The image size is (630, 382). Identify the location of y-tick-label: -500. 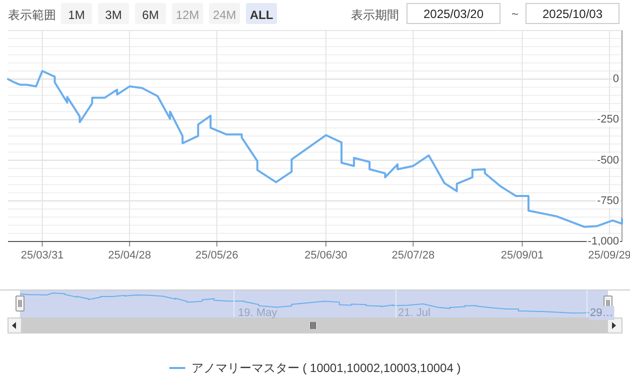
(607, 160).